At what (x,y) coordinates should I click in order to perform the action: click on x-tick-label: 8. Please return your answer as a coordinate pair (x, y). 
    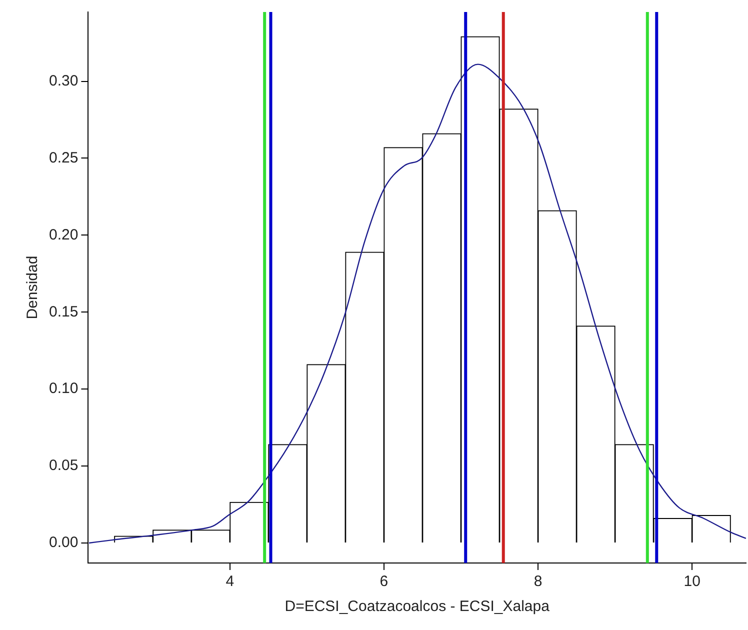
    Looking at the image, I should click on (538, 581).